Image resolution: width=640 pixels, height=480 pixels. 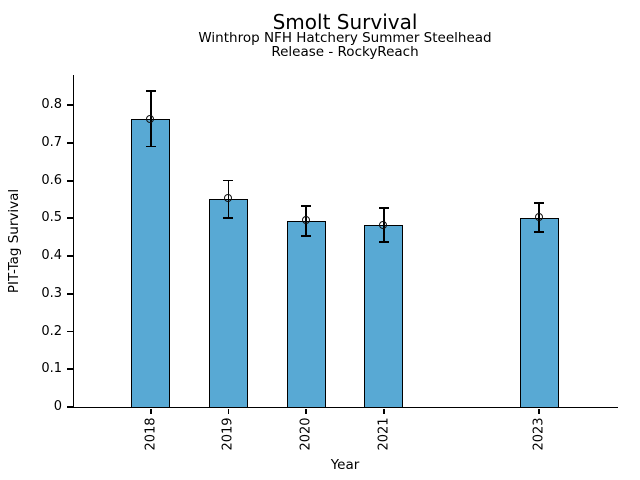 What do you see at coordinates (384, 316) in the screenshot?
I see `bar-2021` at bounding box center [384, 316].